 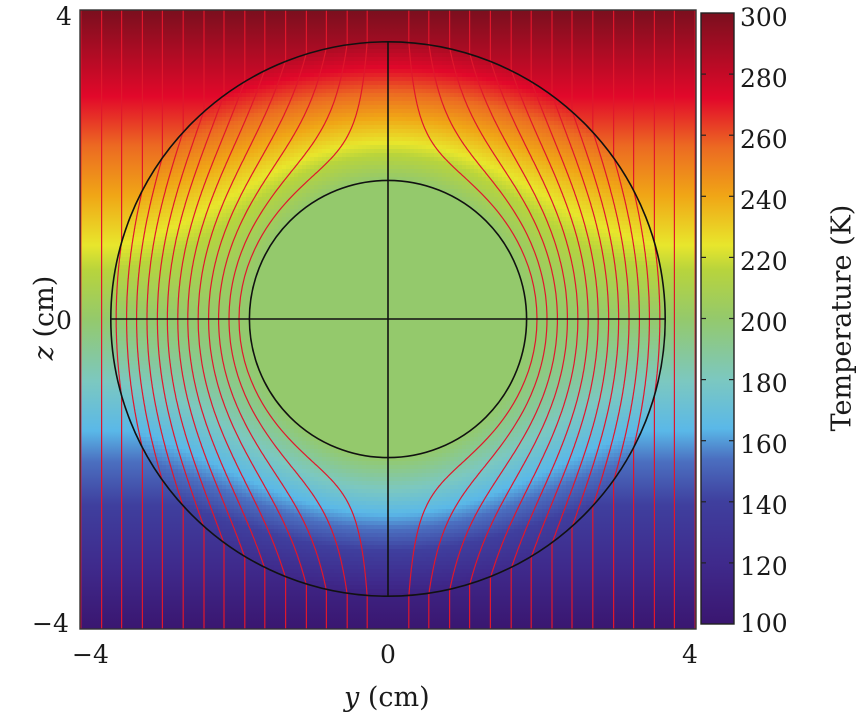 I want to click on colorbar-tick-140: 140, so click(x=764, y=505).